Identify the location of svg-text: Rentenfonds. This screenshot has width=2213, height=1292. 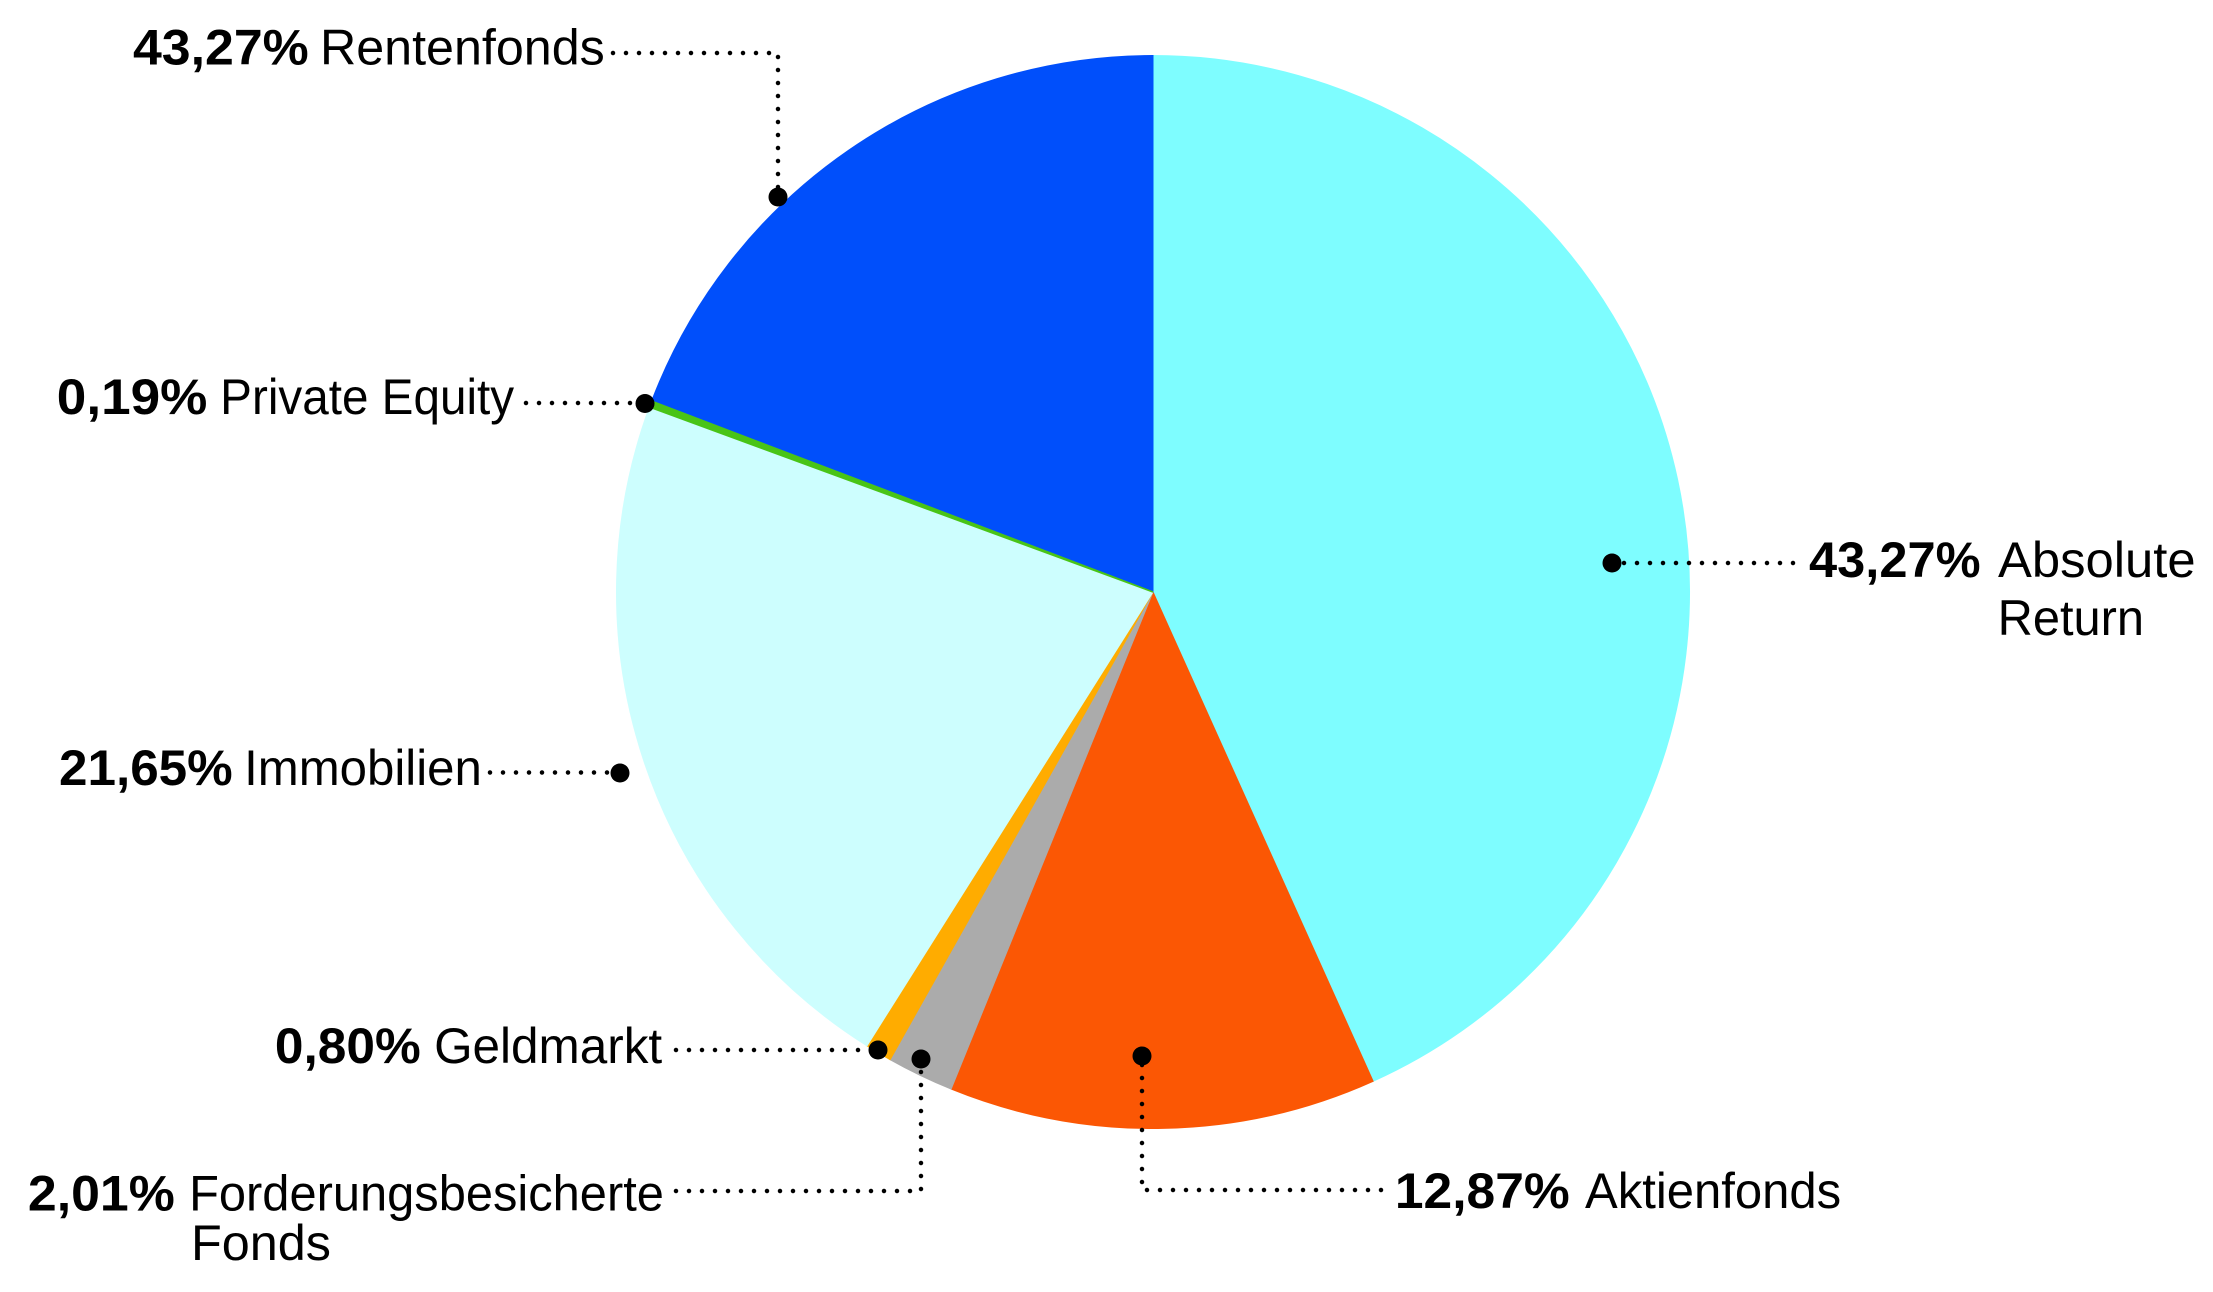
(462, 48).